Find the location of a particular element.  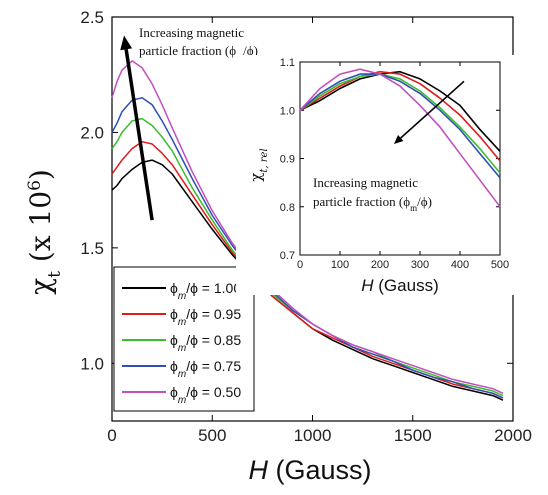

inset-x-tick-label: 100 is located at coordinates (340, 265).